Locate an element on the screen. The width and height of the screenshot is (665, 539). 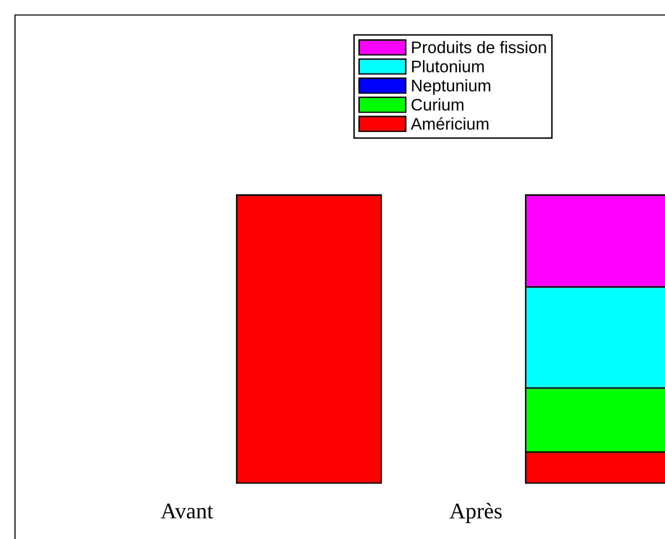
x-tick-label: Après is located at coordinates (476, 513).